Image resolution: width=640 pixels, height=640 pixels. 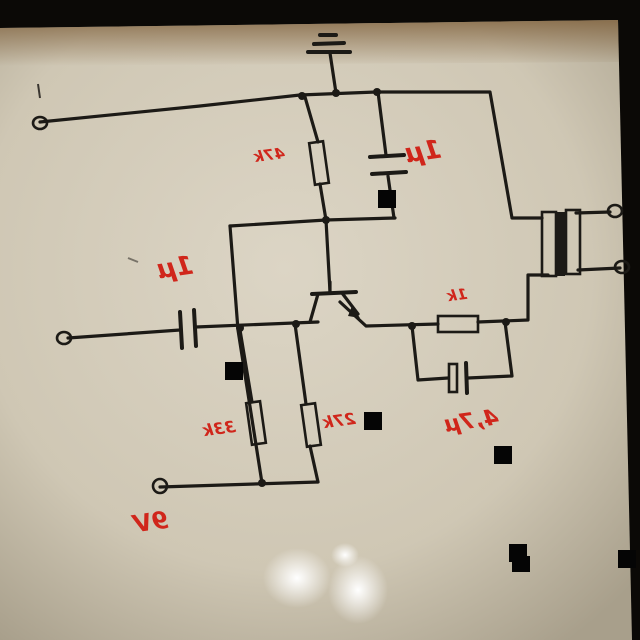 I want to click on label-c-top: 1µ, so click(x=422, y=152).